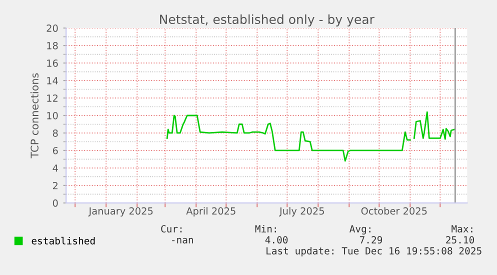  What do you see at coordinates (462, 229) in the screenshot?
I see `text: Max:` at bounding box center [462, 229].